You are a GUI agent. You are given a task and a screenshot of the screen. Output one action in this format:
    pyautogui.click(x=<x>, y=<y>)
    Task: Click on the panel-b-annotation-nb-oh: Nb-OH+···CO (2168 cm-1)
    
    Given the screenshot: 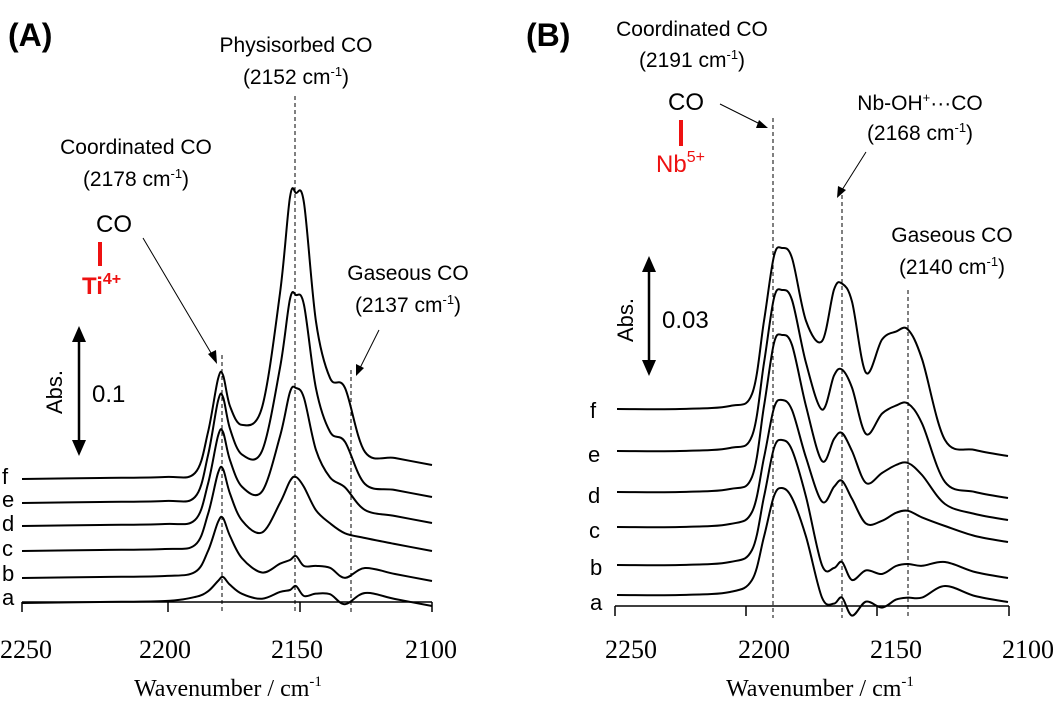 What is the action you would take?
    pyautogui.click(x=919, y=117)
    